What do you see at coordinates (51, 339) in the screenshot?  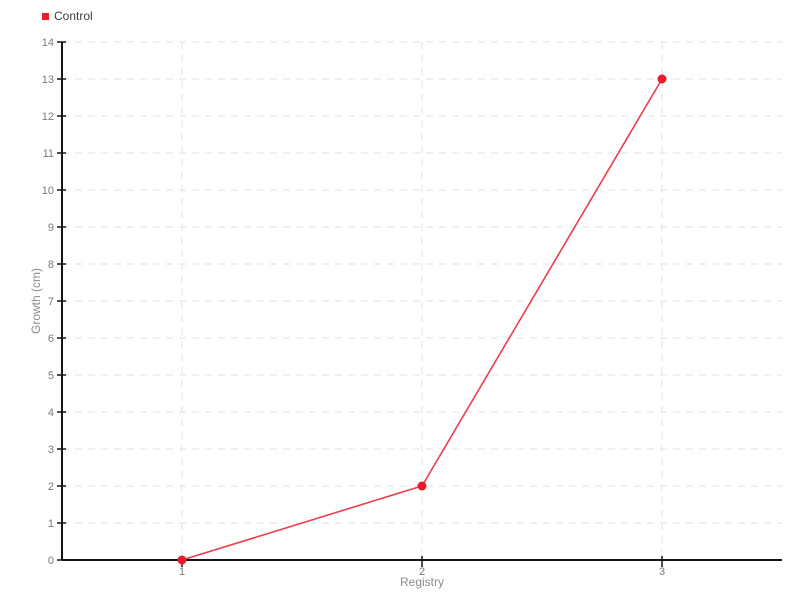 I see `y-tick-label: 6` at bounding box center [51, 339].